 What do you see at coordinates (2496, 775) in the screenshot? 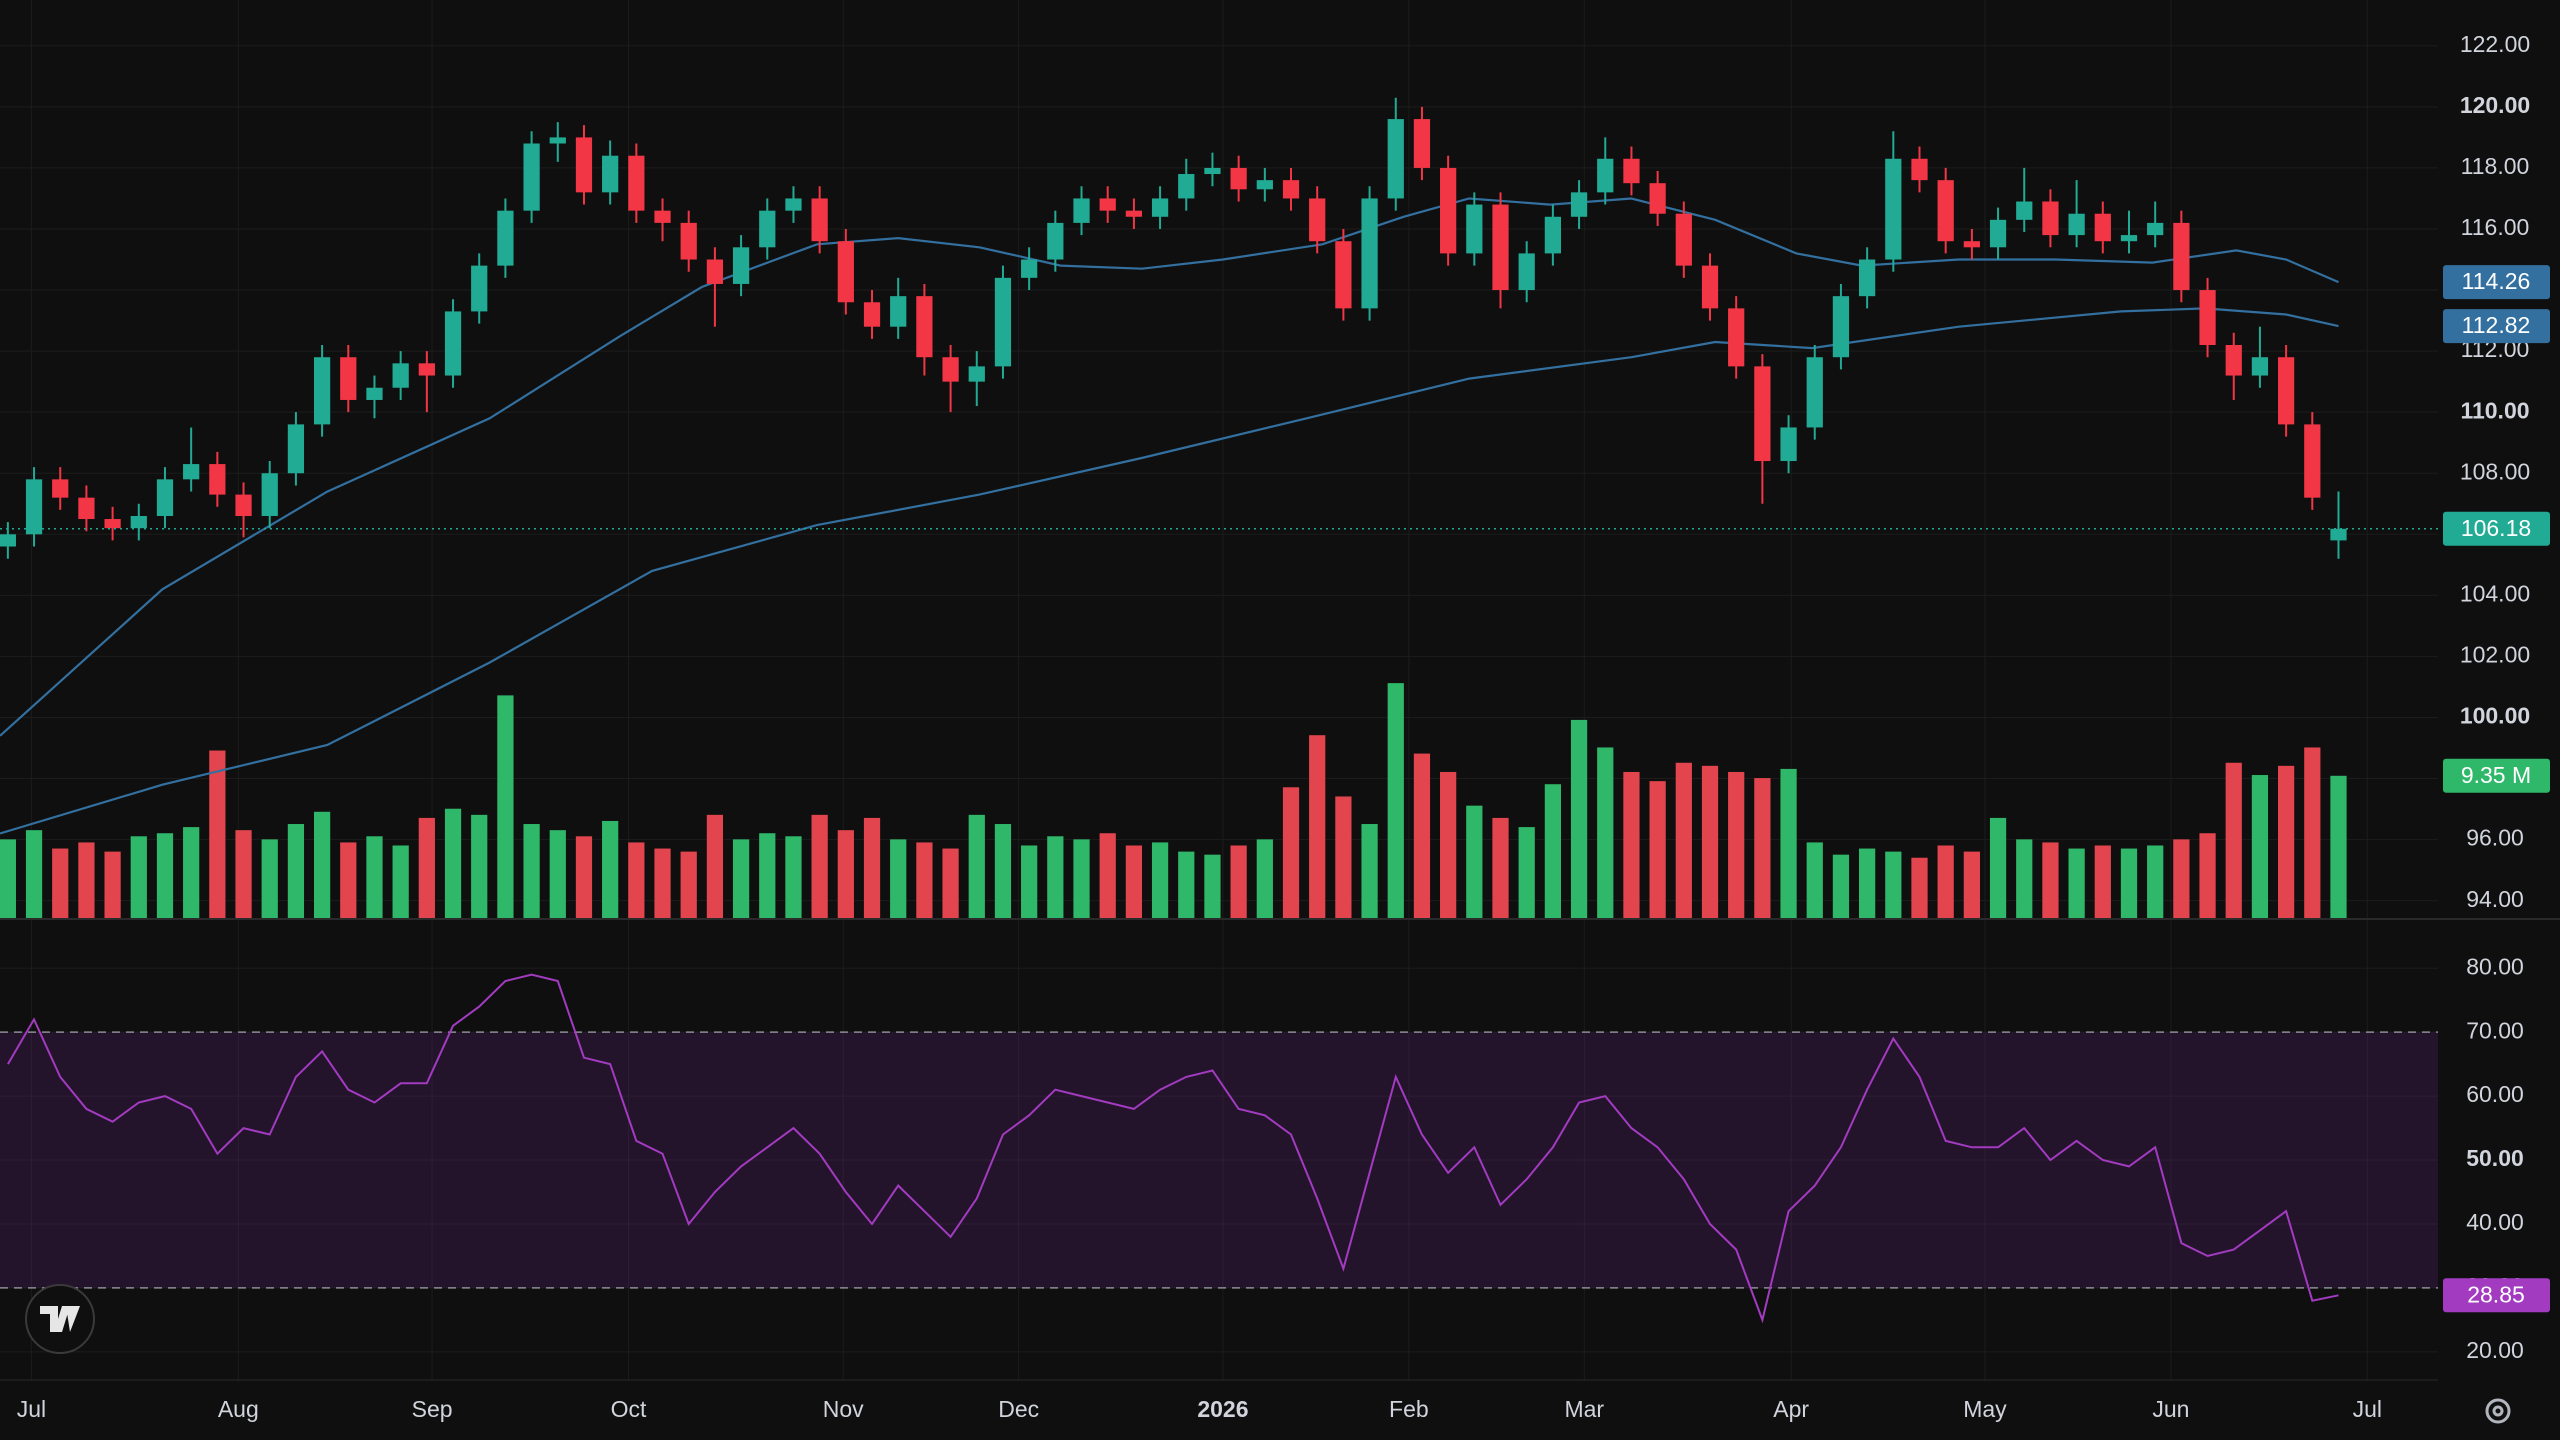
I see `volume-badge: 9.35 M` at bounding box center [2496, 775].